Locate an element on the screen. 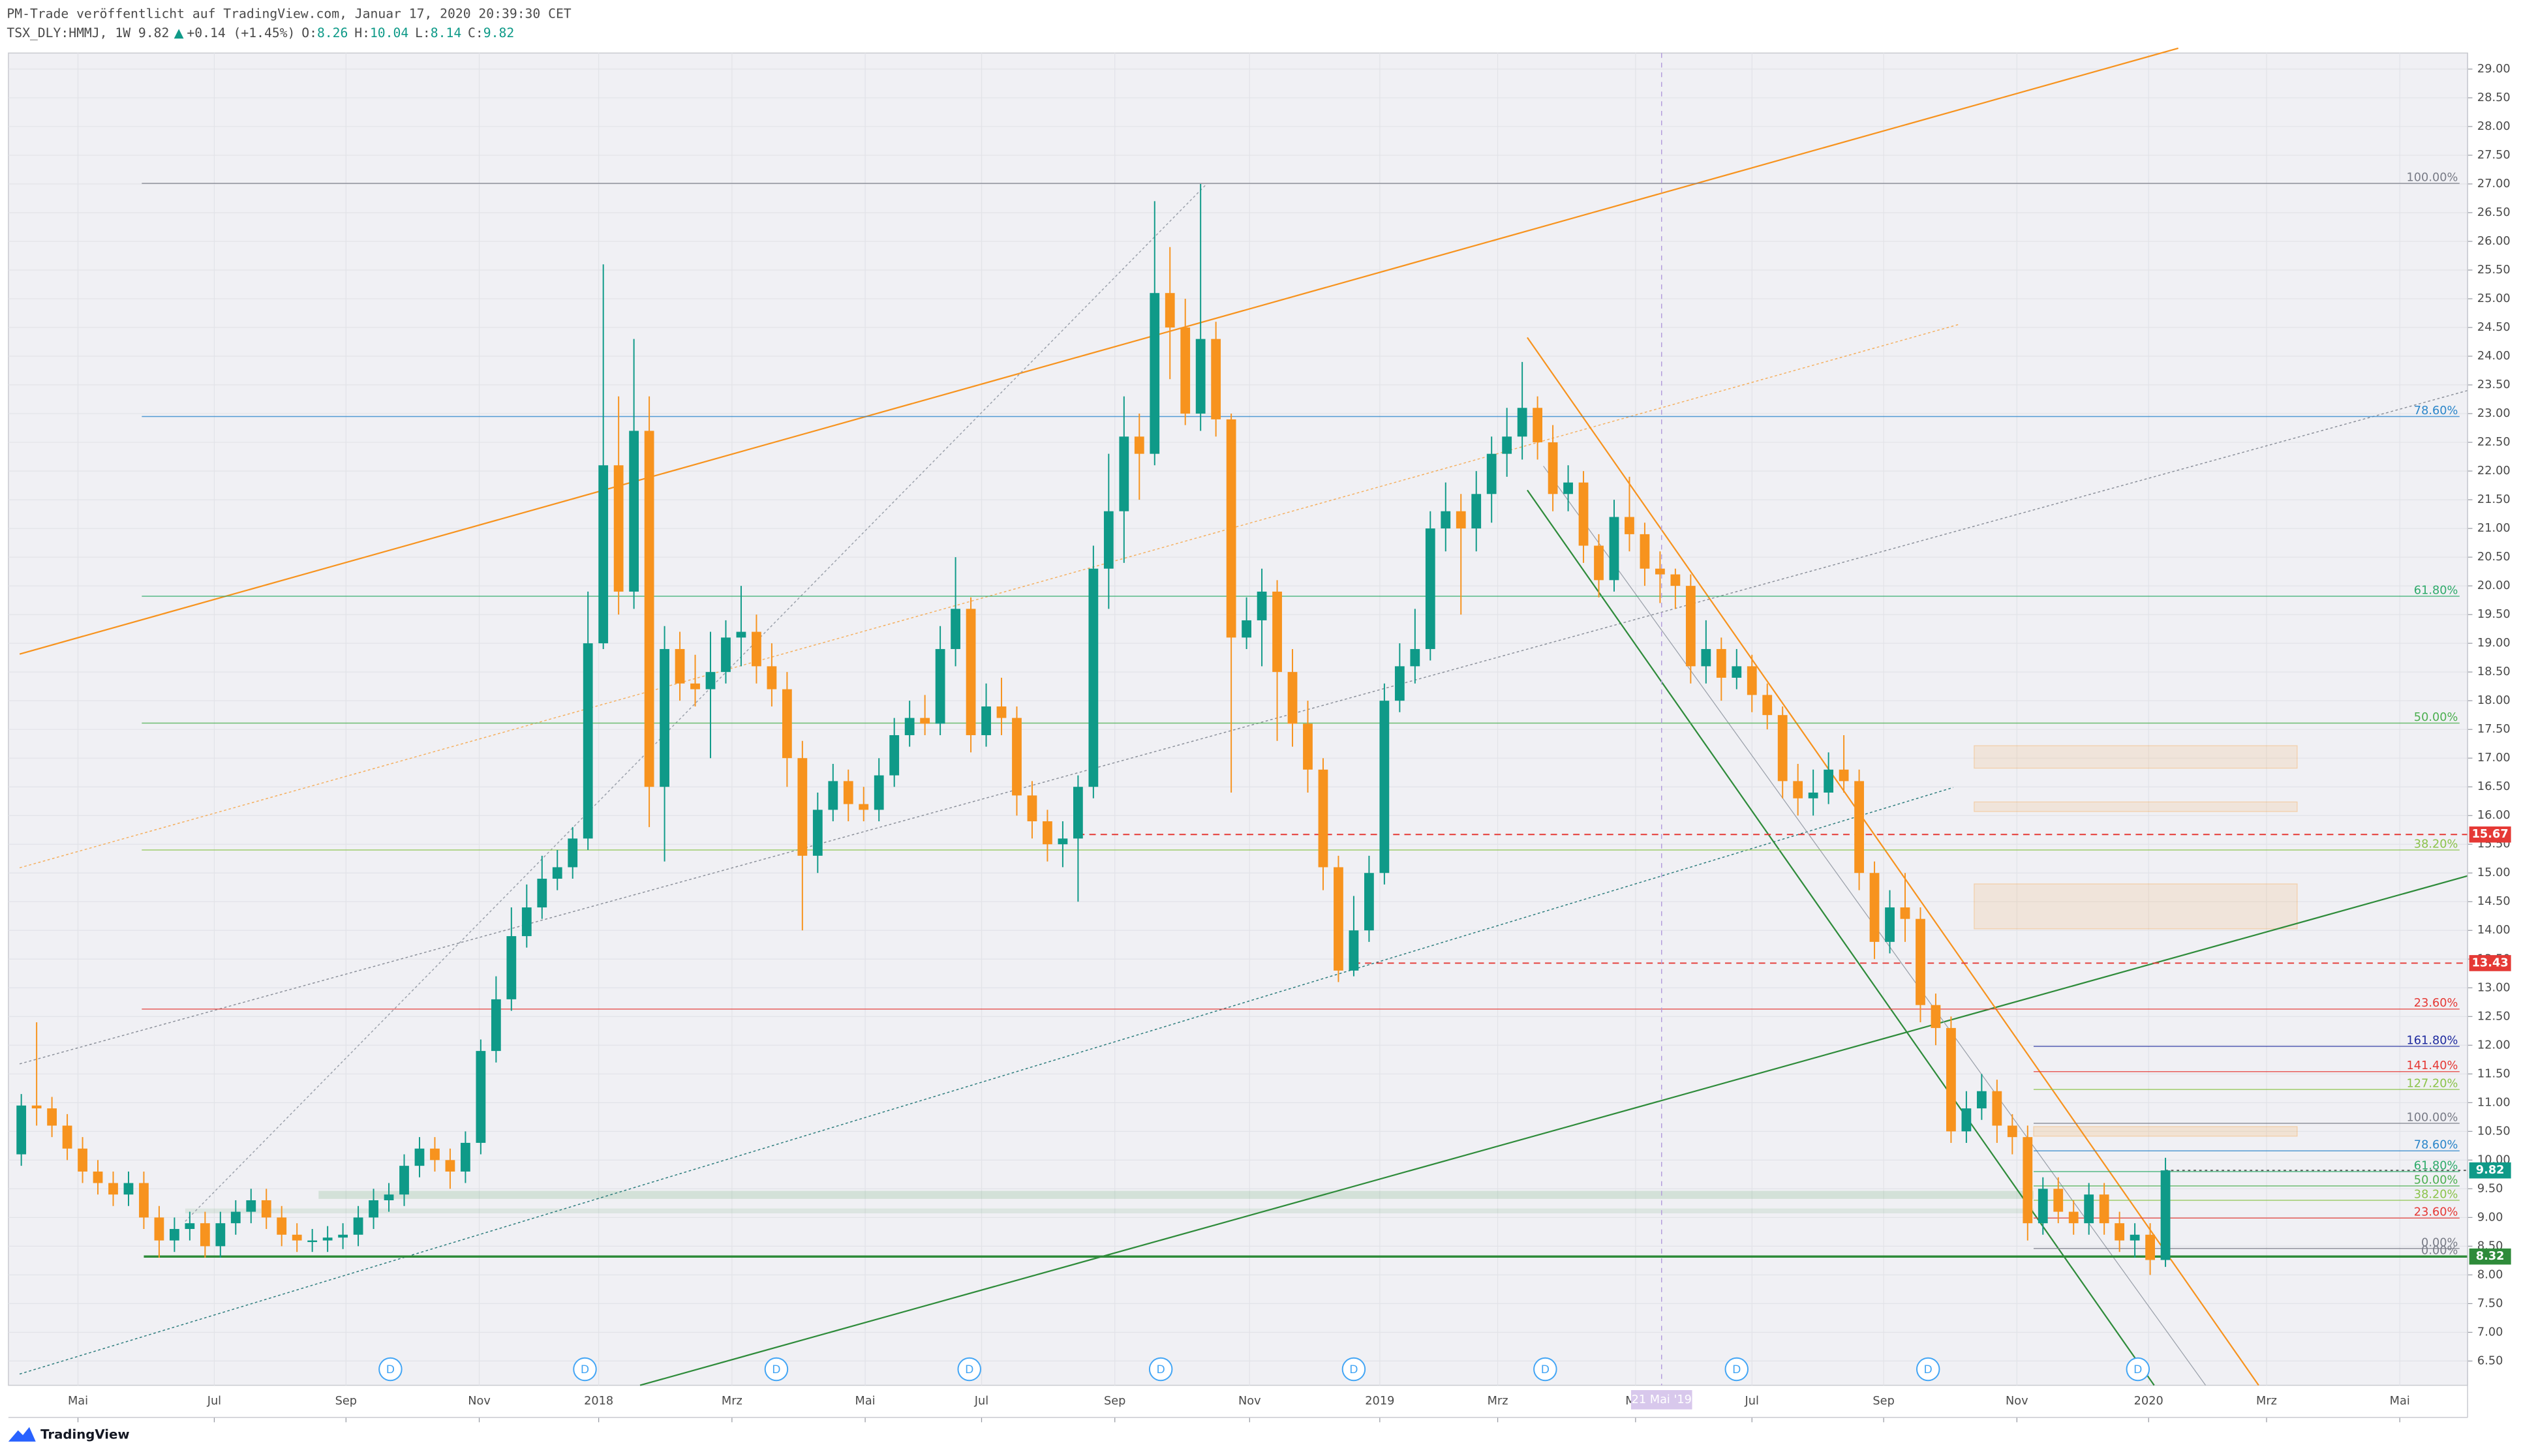  fib-label: 100.00% is located at coordinates (2432, 1118).